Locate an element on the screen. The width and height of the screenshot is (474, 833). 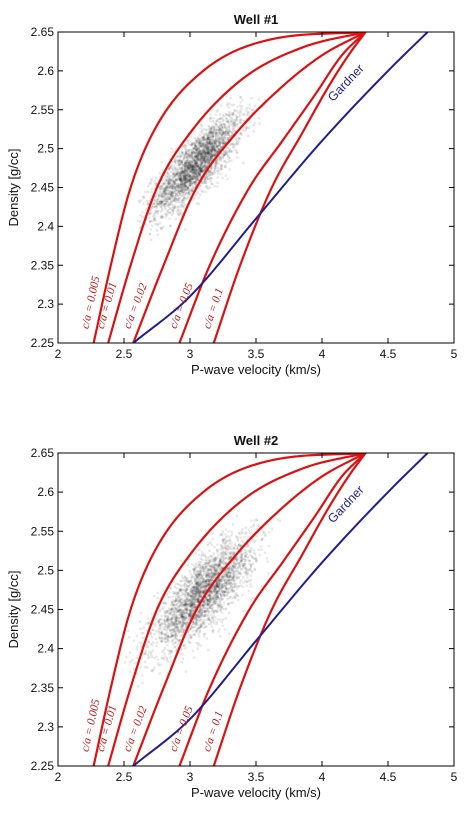
x-tick-label: 3.5 is located at coordinates (256, 354).